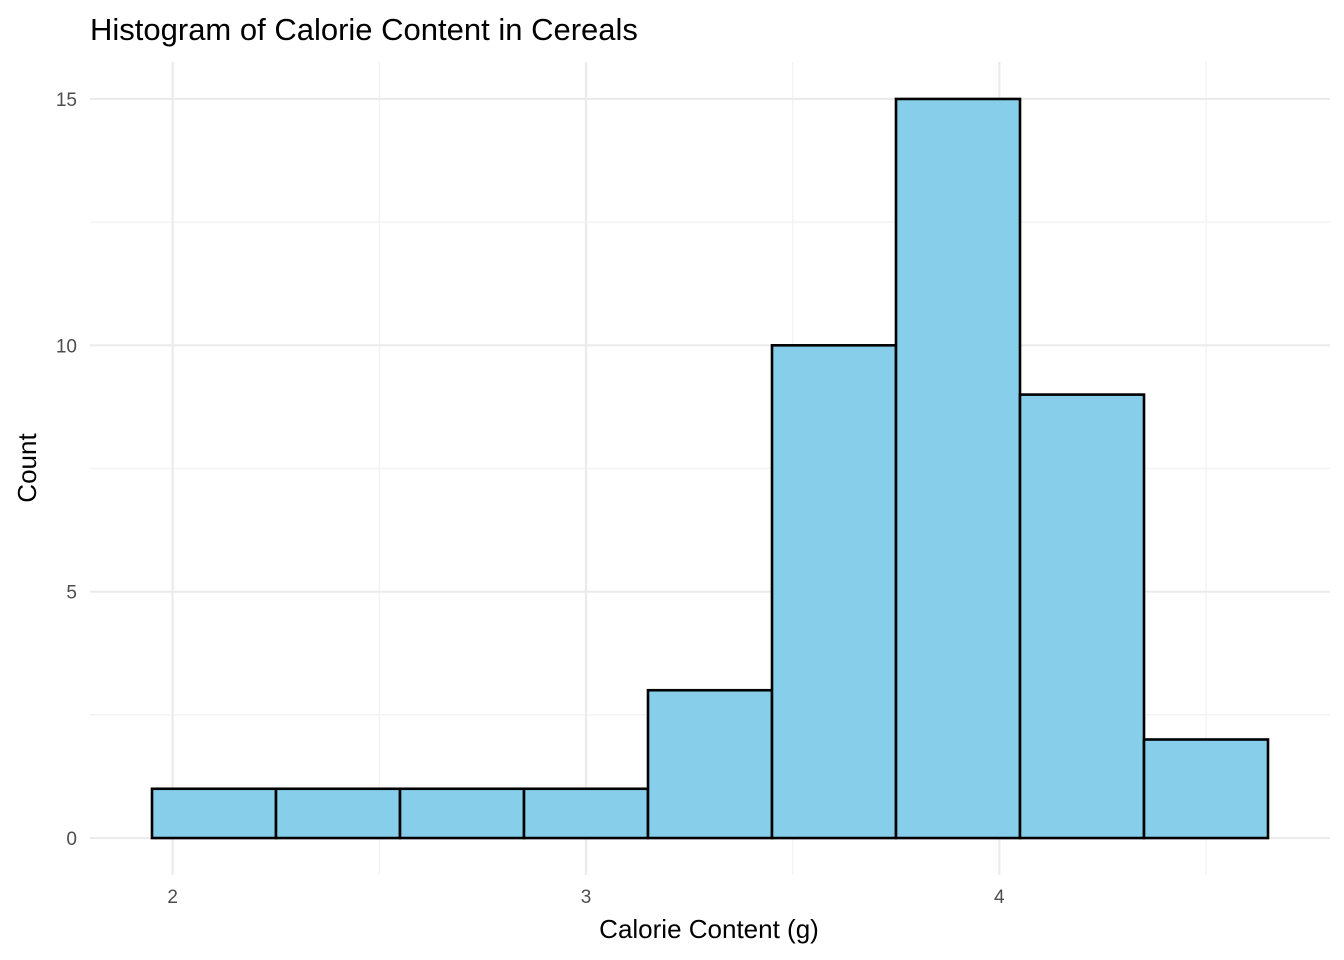  What do you see at coordinates (172, 897) in the screenshot?
I see `x-tick-label: 2` at bounding box center [172, 897].